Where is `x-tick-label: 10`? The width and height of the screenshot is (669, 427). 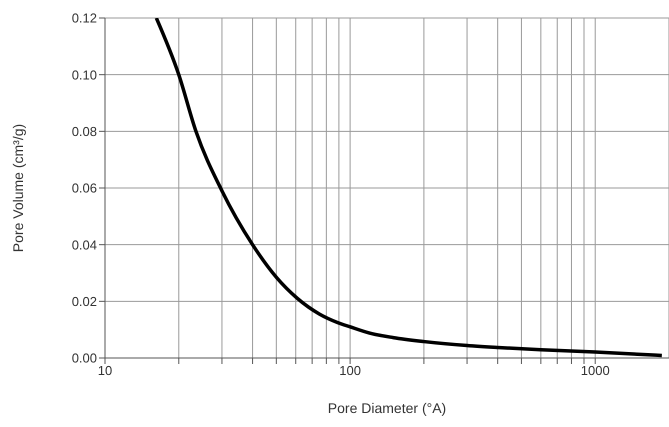 x-tick-label: 10 is located at coordinates (105, 370).